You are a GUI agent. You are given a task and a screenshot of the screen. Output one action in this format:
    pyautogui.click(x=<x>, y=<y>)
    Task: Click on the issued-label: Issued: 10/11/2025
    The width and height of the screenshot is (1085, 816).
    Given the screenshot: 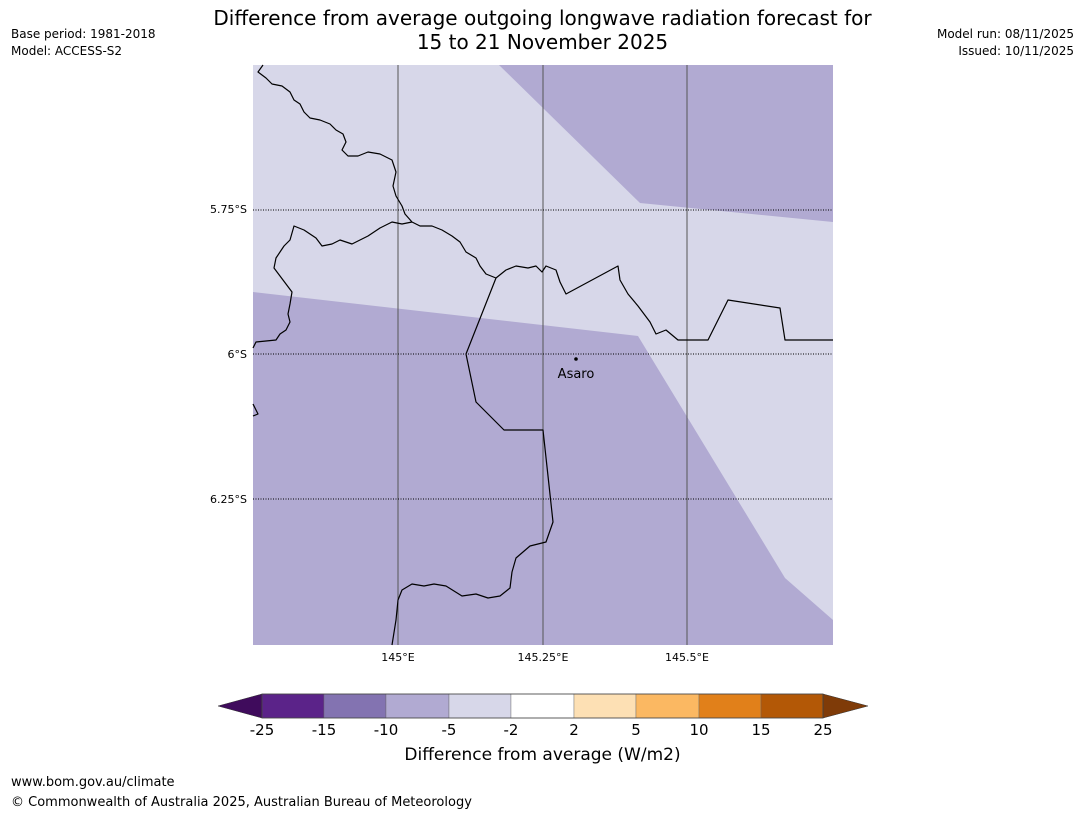 What is the action you would take?
    pyautogui.click(x=1016, y=51)
    